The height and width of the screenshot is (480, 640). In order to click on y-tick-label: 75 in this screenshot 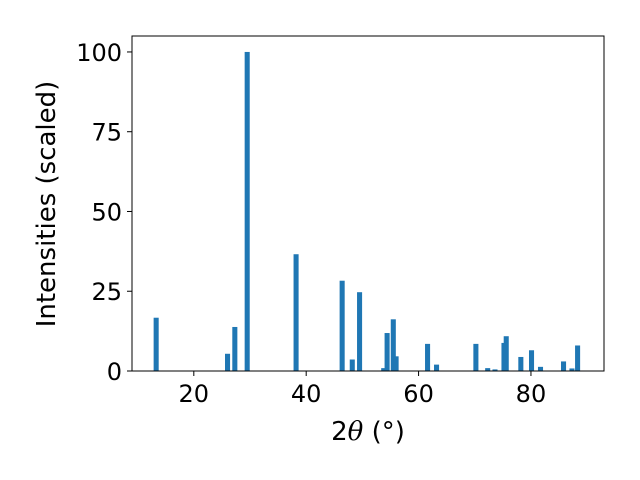, I will do `click(106, 133)`.